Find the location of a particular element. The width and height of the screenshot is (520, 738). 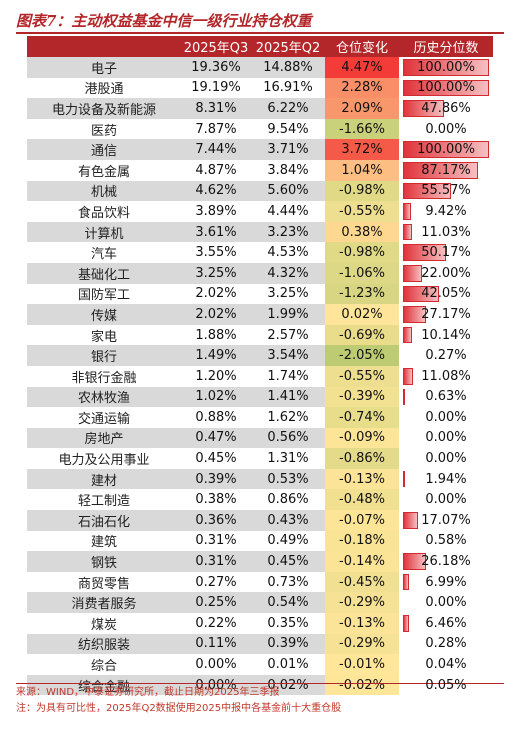

percentile-cell: 42.05% is located at coordinates (446, 294).